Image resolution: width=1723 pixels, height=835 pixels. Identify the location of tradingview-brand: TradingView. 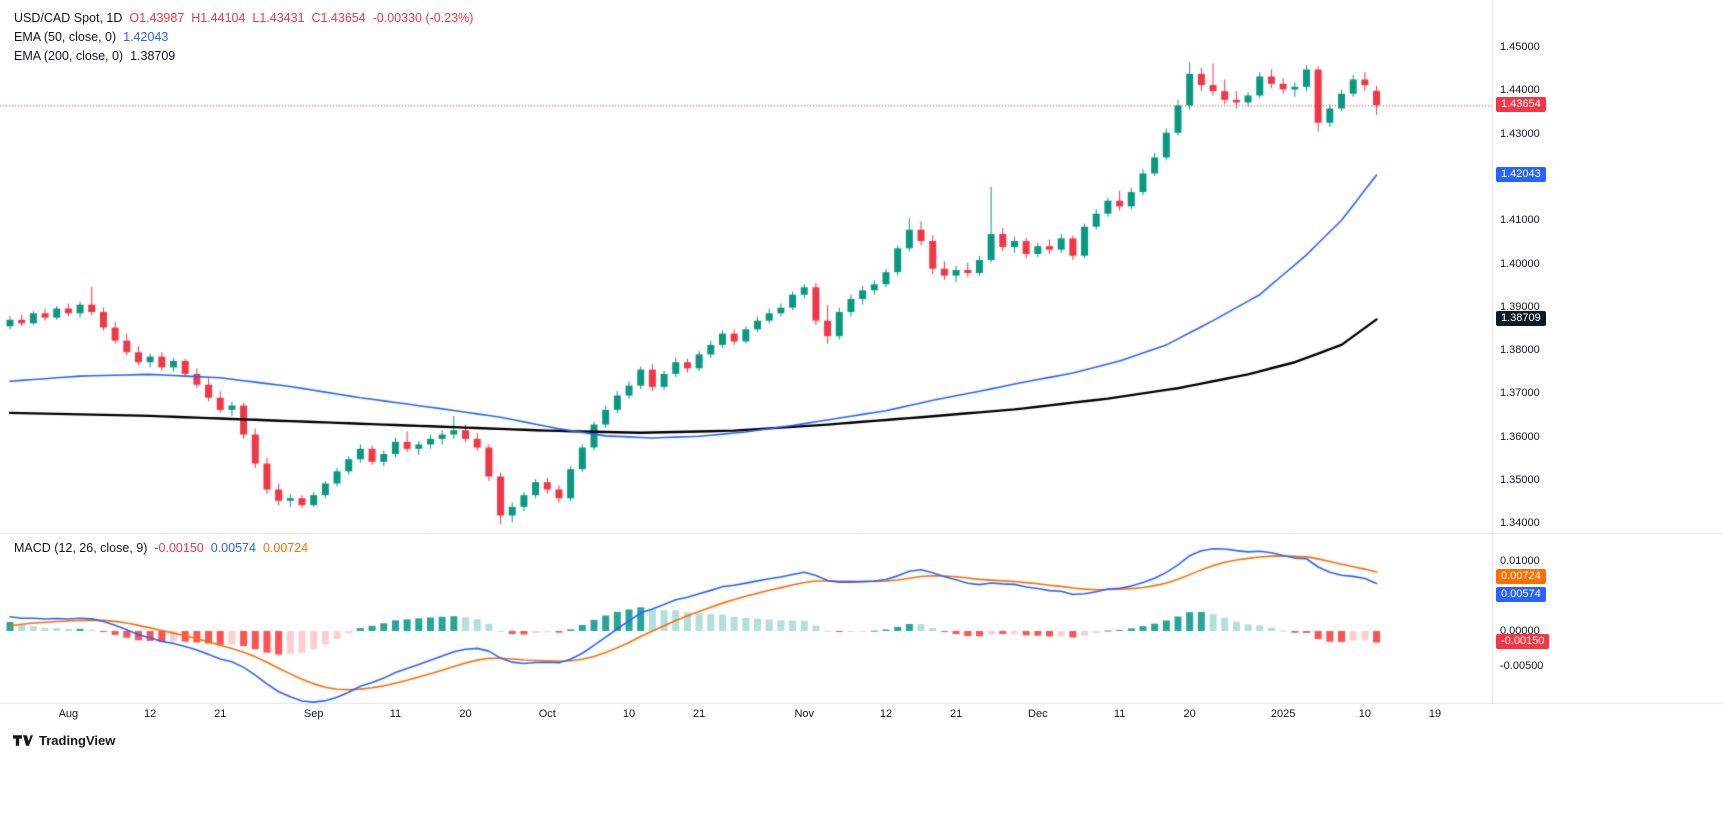
(63, 740).